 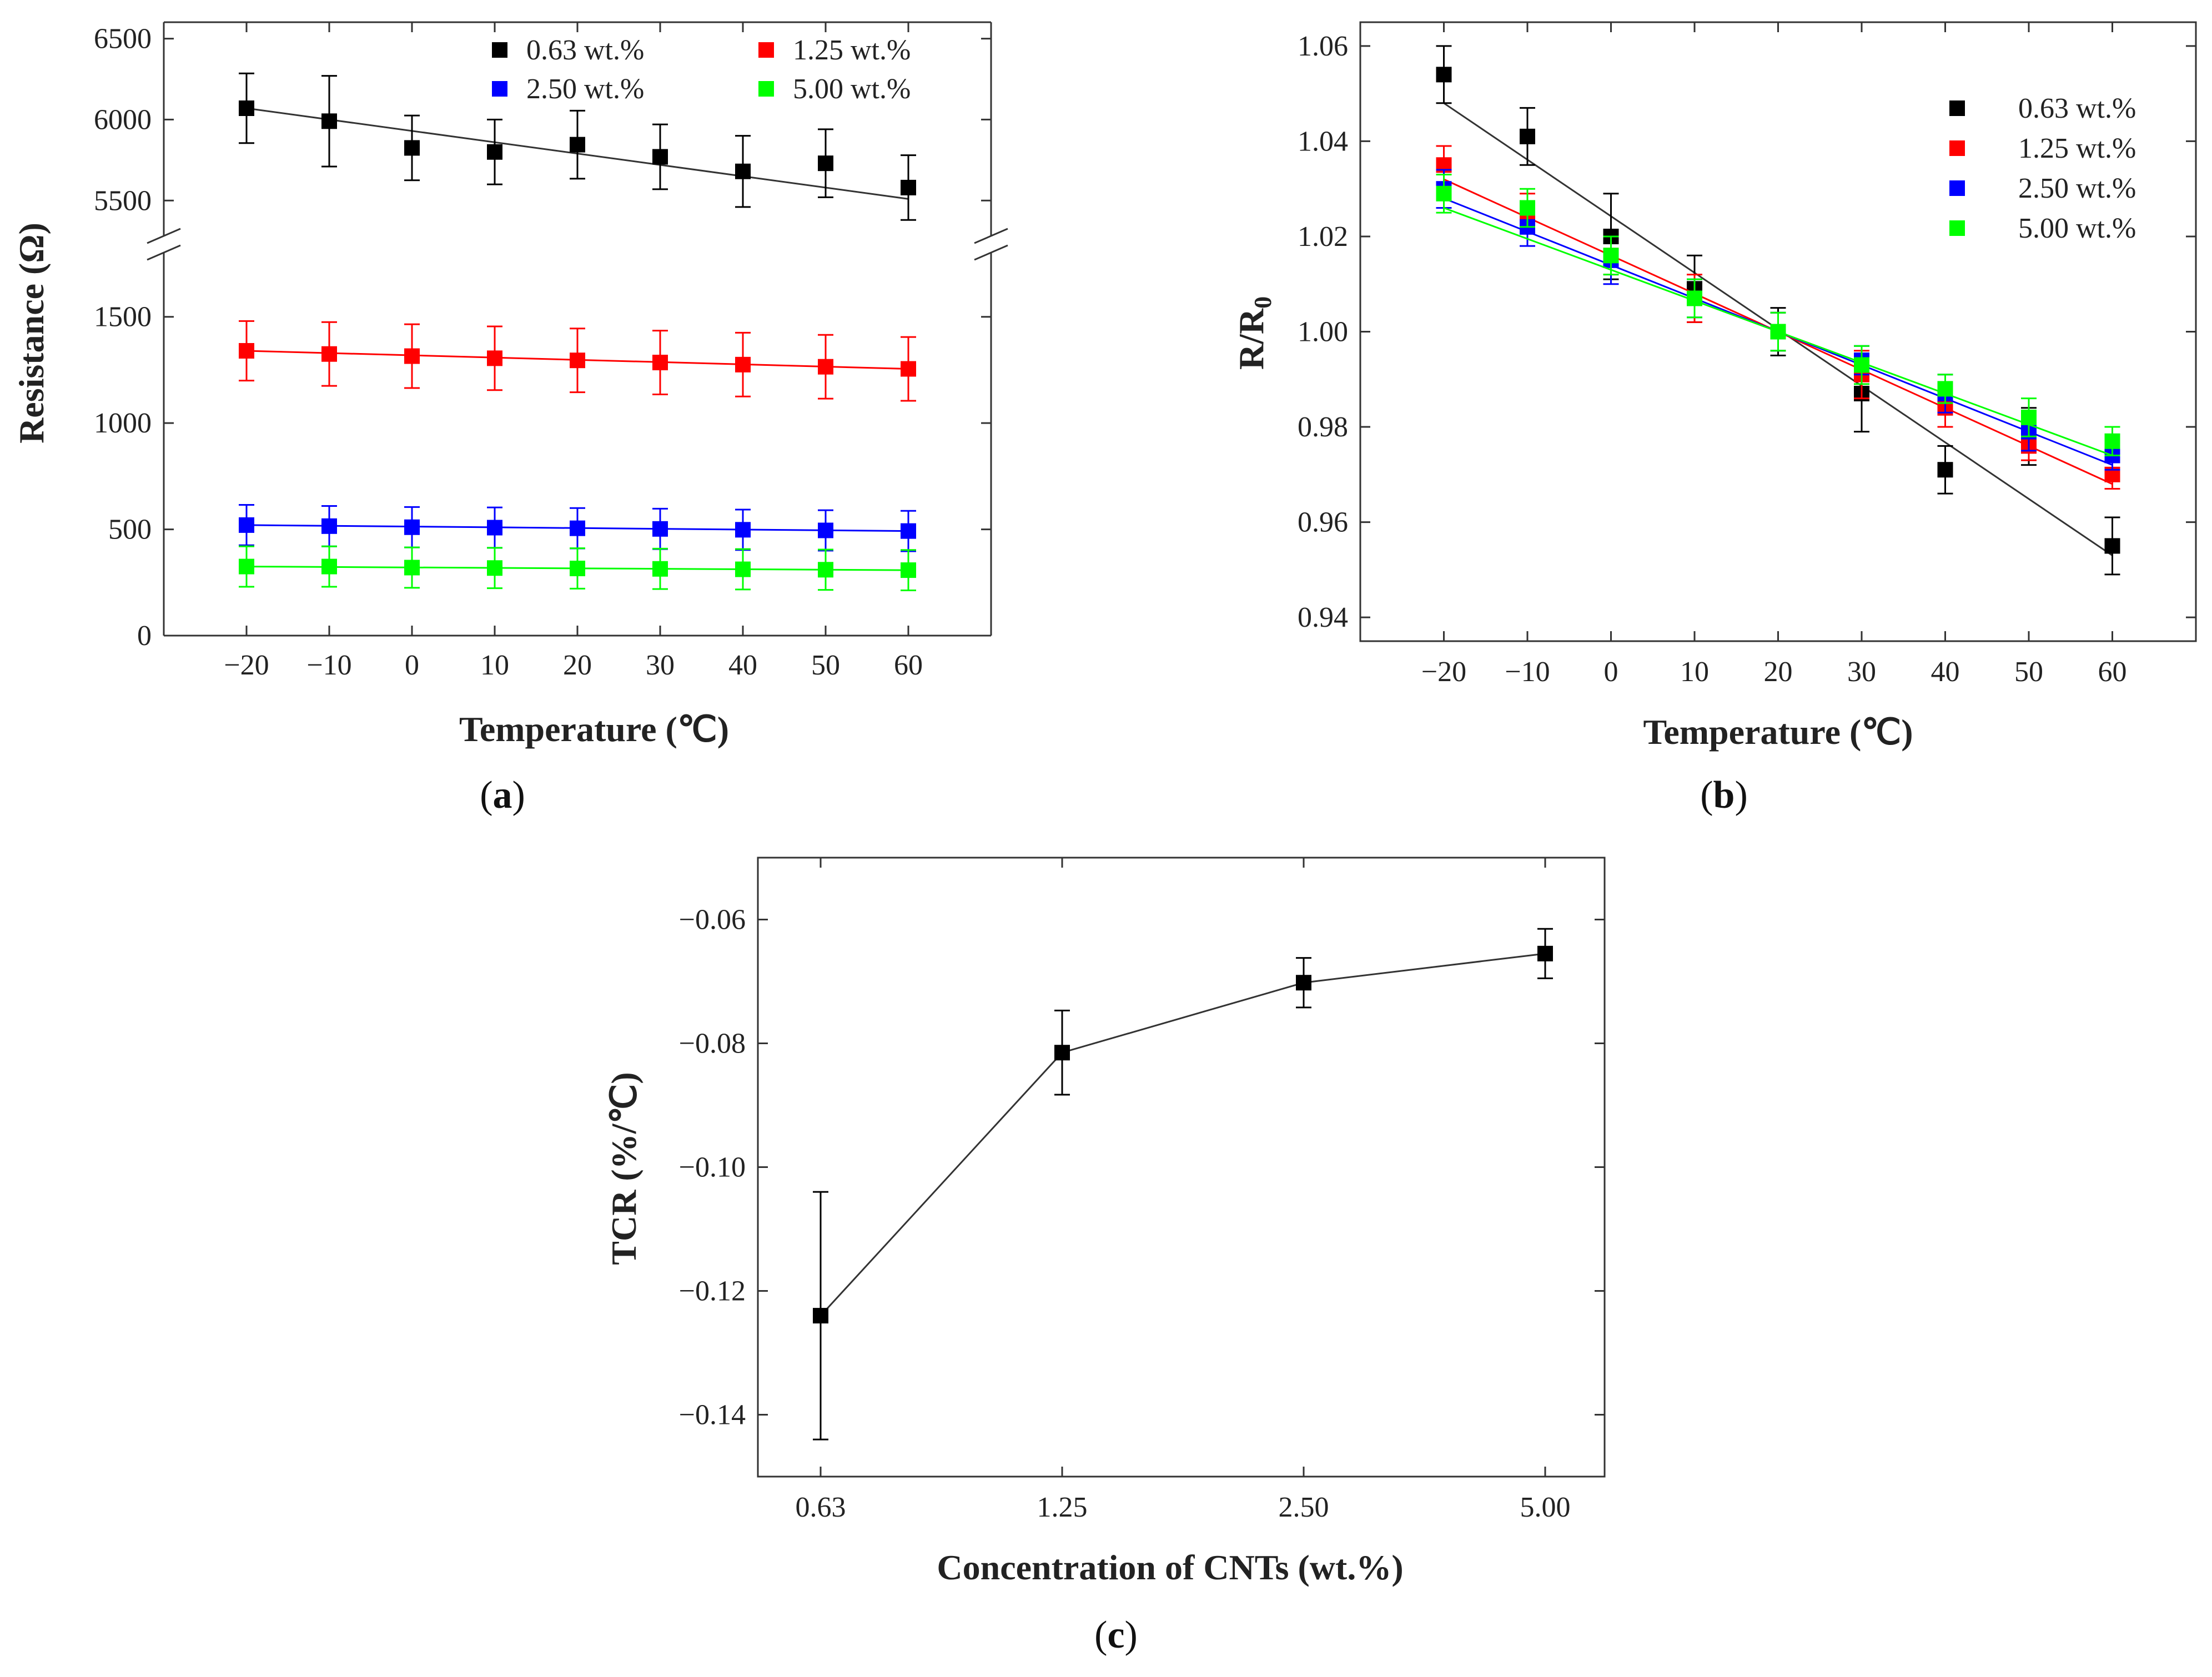 I want to click on series-line-tcr, so click(x=1183, y=1135).